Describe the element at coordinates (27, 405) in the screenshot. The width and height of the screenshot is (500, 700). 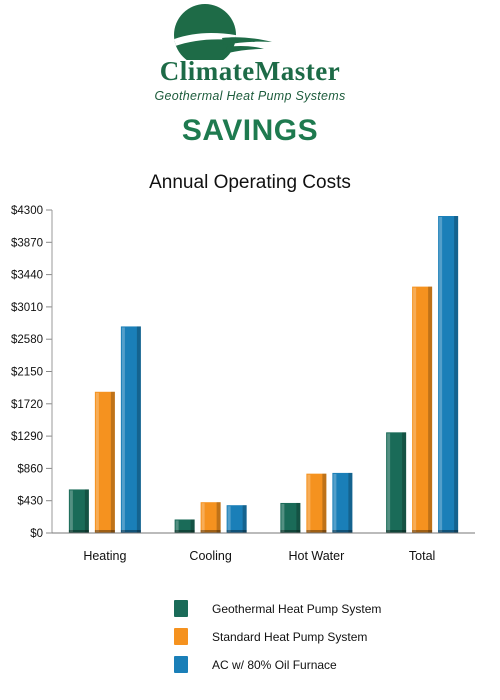
I see `y-tick-label: $1720` at that location.